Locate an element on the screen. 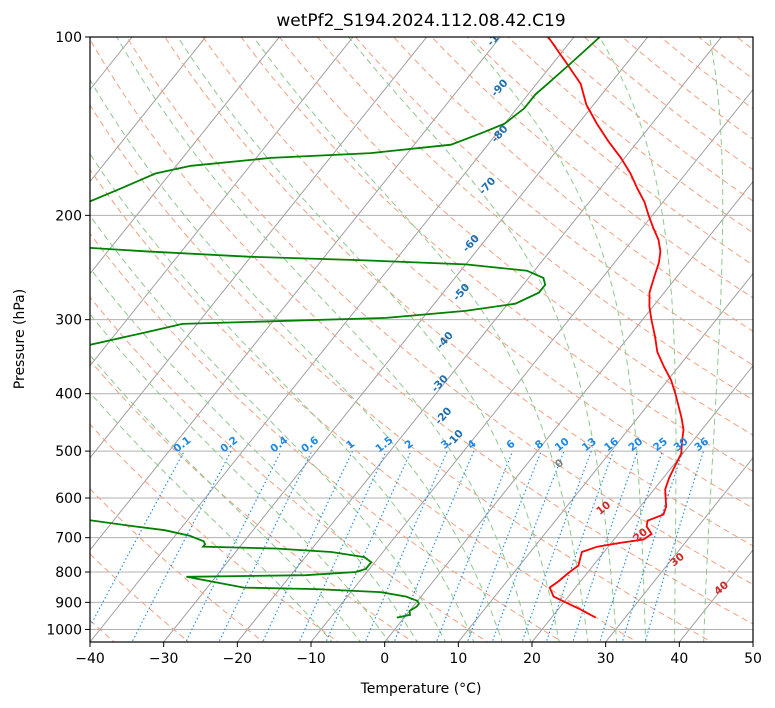  x-tick-label: 30 is located at coordinates (606, 659).